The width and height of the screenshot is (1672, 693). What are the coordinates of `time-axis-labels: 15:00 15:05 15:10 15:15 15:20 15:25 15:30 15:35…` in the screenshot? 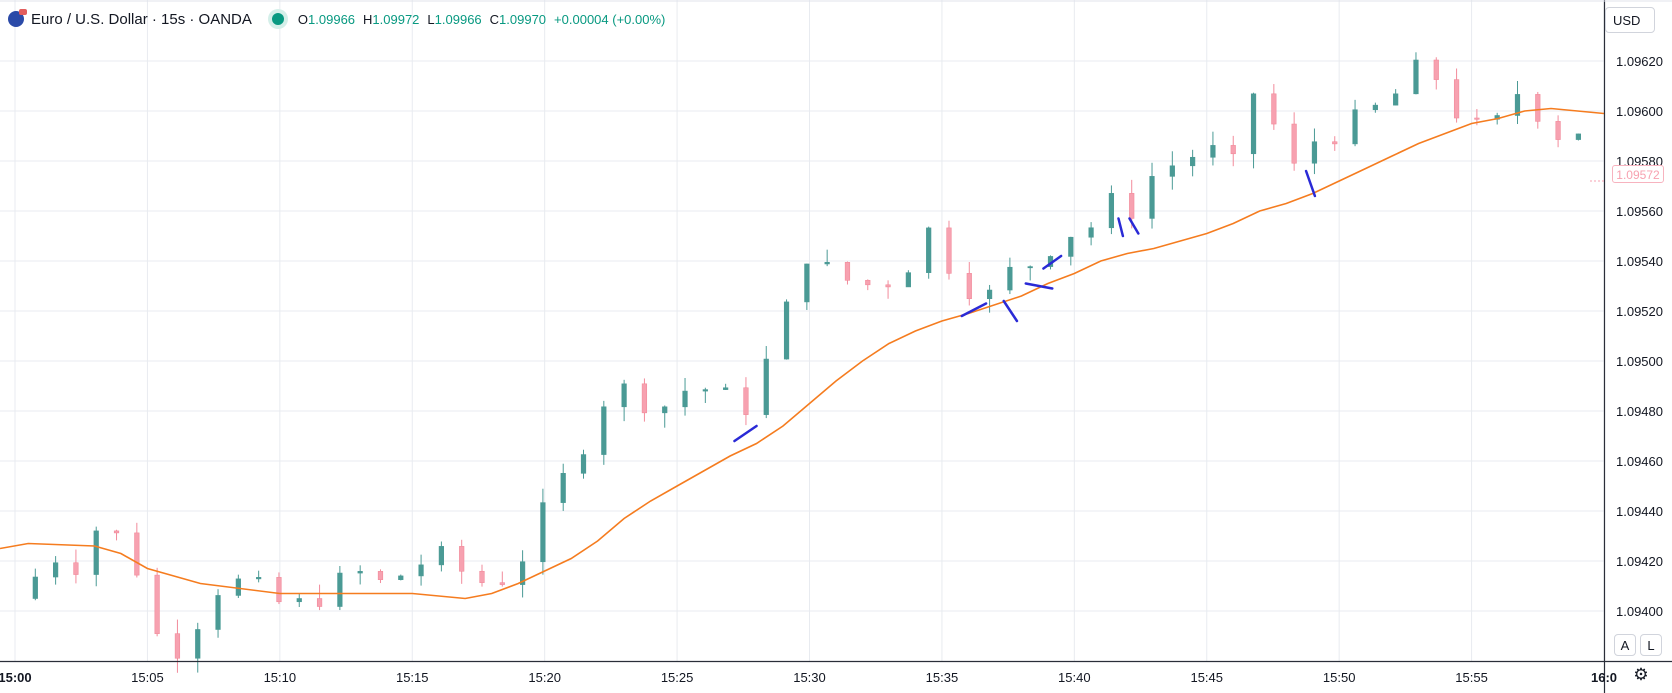 It's located at (808, 677).